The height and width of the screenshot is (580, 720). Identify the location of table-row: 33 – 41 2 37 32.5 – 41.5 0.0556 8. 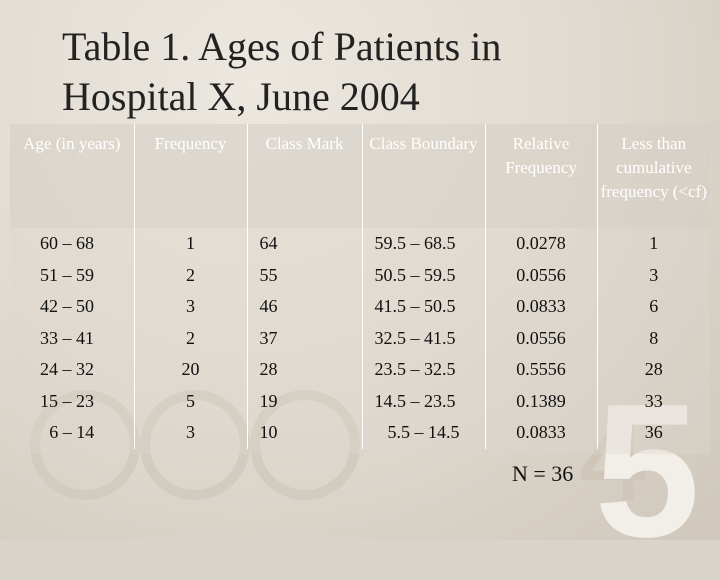
(360, 338).